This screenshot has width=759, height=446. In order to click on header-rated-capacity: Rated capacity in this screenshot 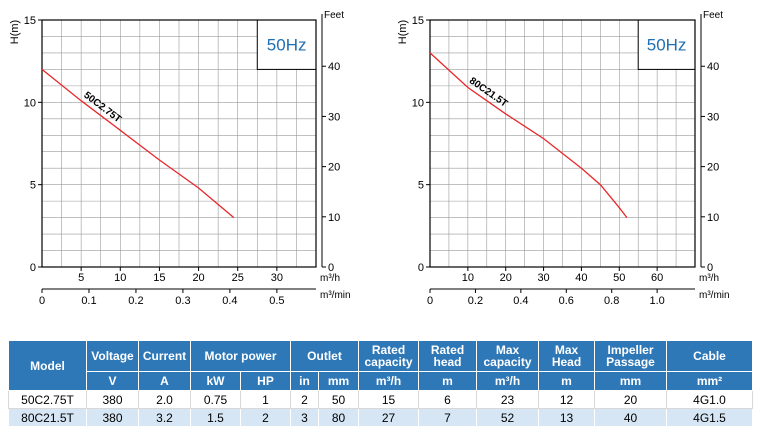, I will do `click(389, 356)`.